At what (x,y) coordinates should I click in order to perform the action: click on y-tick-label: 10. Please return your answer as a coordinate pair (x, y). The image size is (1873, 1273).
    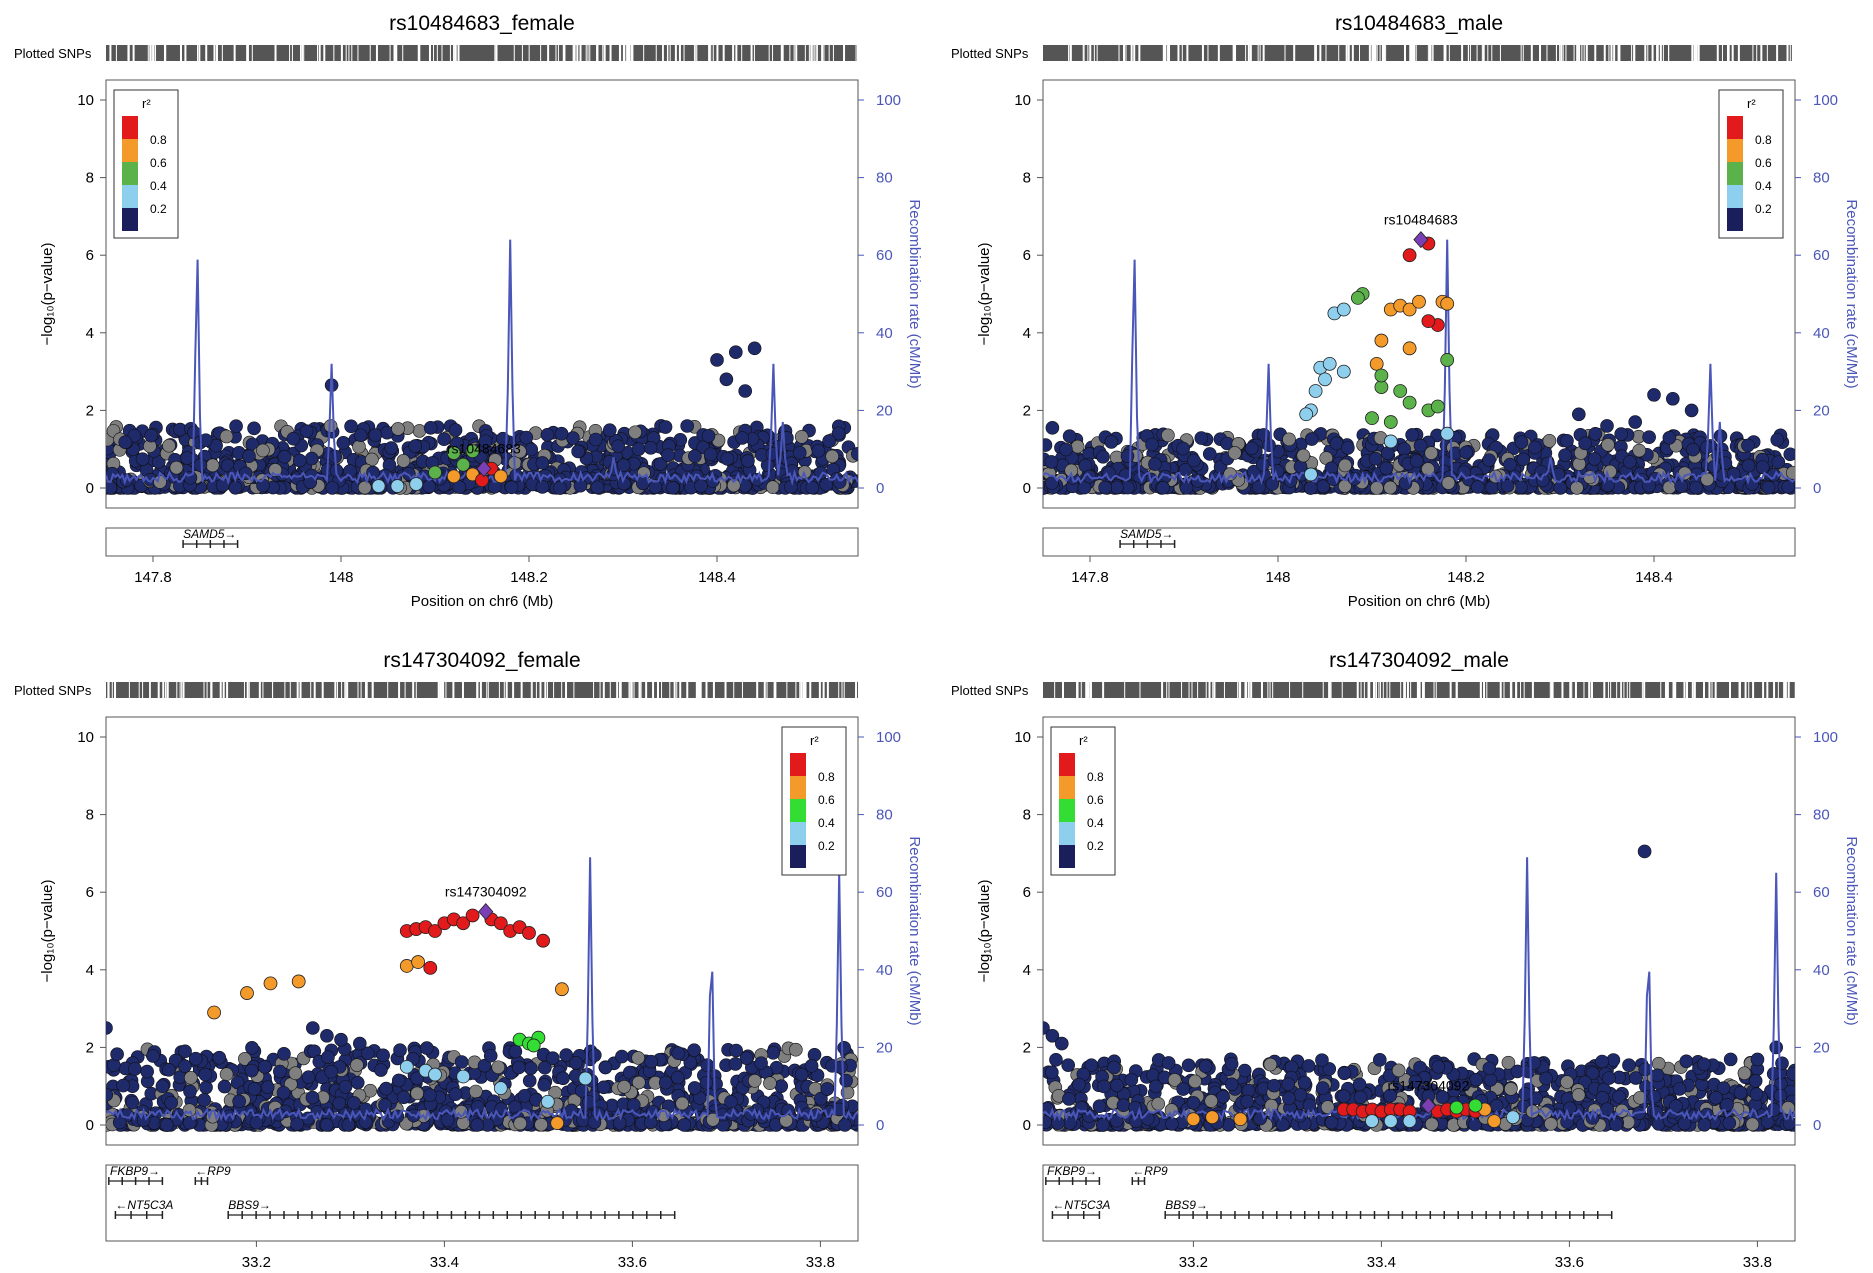
    Looking at the image, I should click on (1022, 737).